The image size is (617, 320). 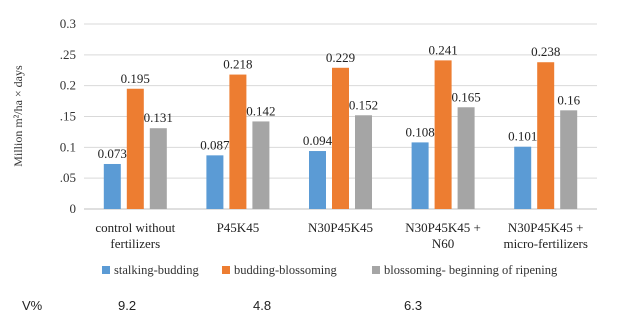 I want to click on y-tick-label: 0.3, so click(x=68, y=23).